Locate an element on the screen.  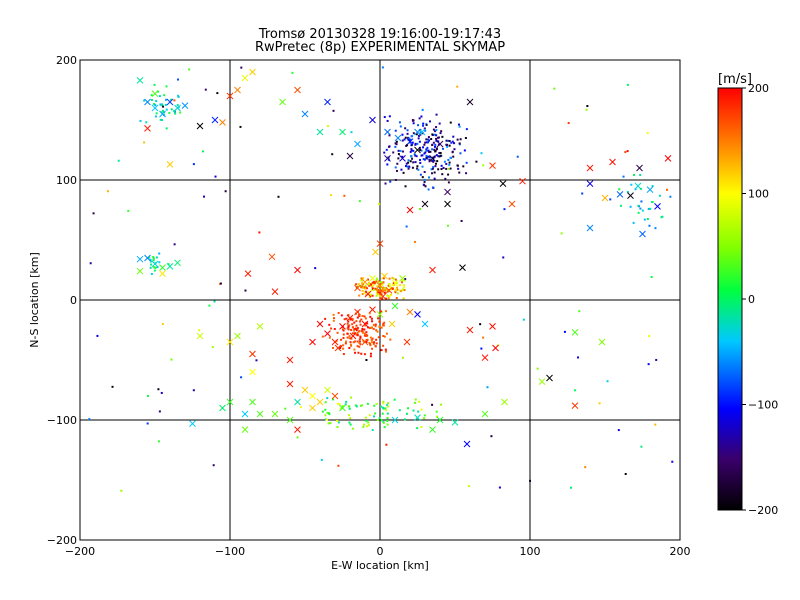
y-axis-label: N-S location [km] is located at coordinates (34, 300).